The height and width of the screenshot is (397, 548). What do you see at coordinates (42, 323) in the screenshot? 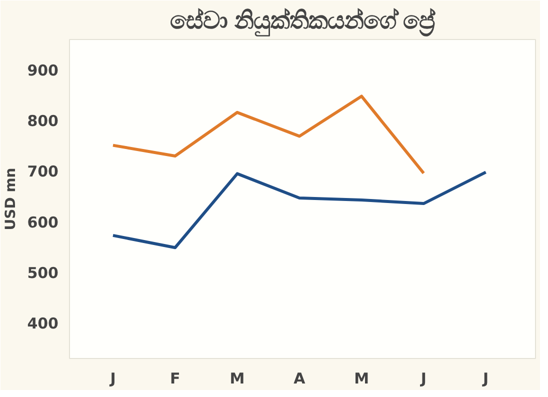
I see `y-tick-label: 400` at bounding box center [42, 323].